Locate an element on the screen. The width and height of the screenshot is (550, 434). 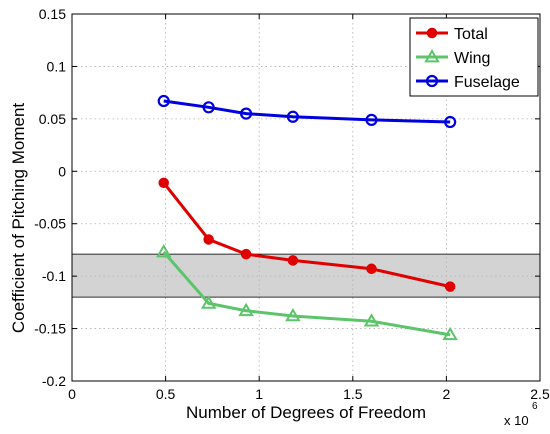
x-tick-label: 0.5 is located at coordinates (166, 394).